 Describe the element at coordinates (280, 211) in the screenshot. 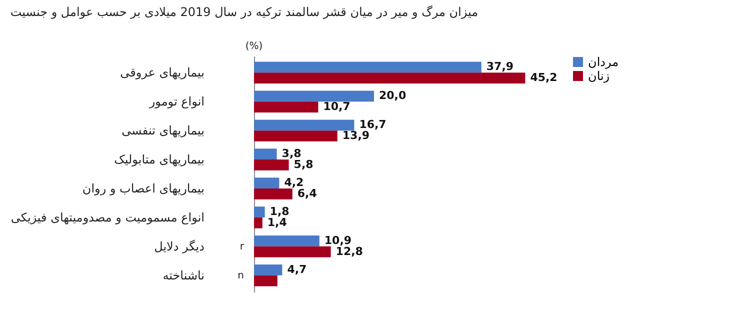

I see `data-label: 1,8` at that location.